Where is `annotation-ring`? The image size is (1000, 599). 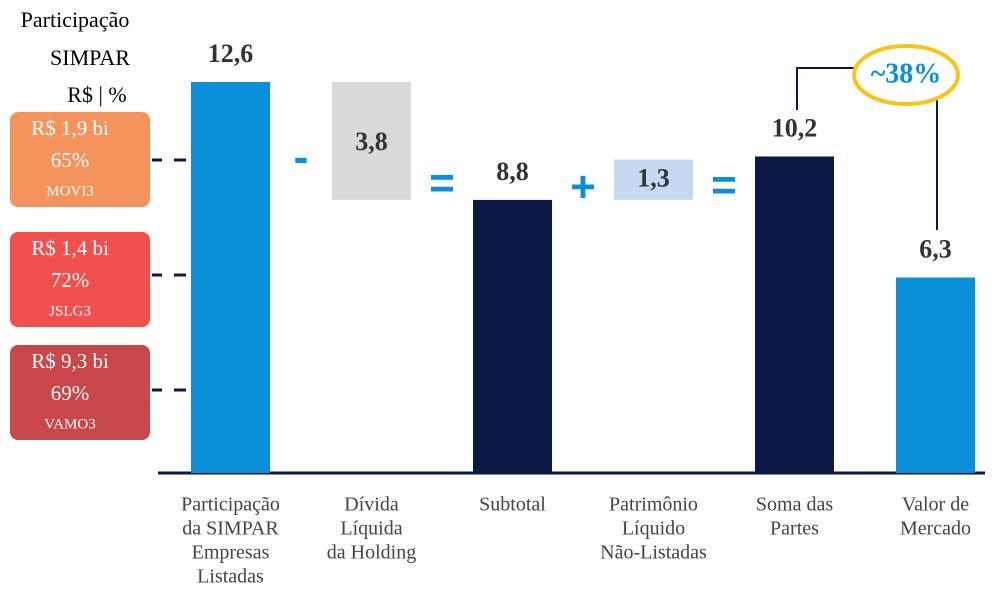 annotation-ring is located at coordinates (906, 75).